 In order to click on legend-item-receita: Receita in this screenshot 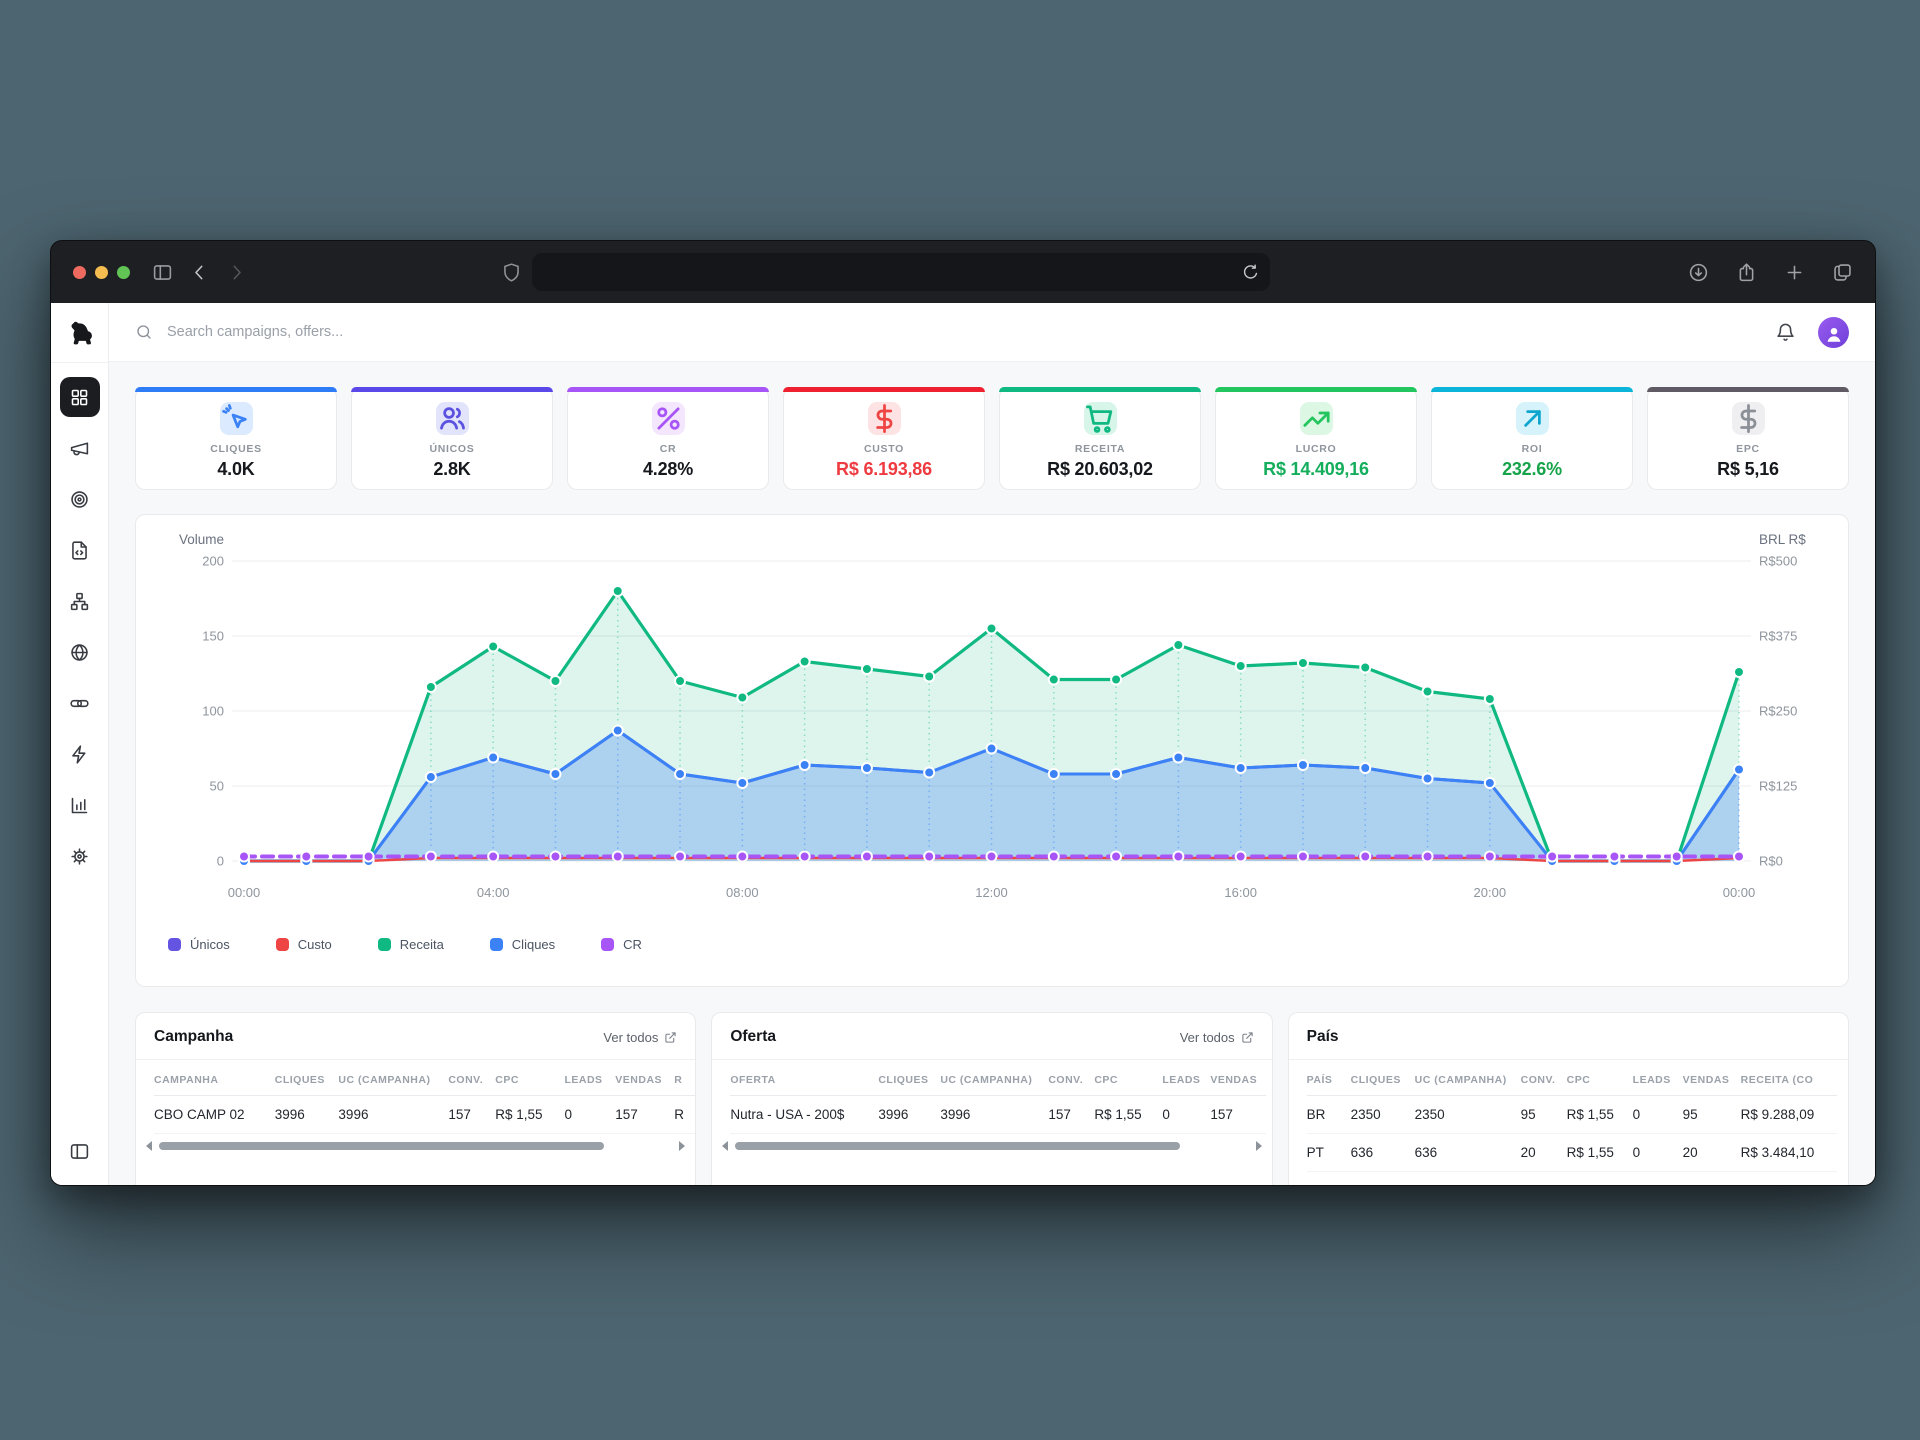, I will do `click(410, 944)`.